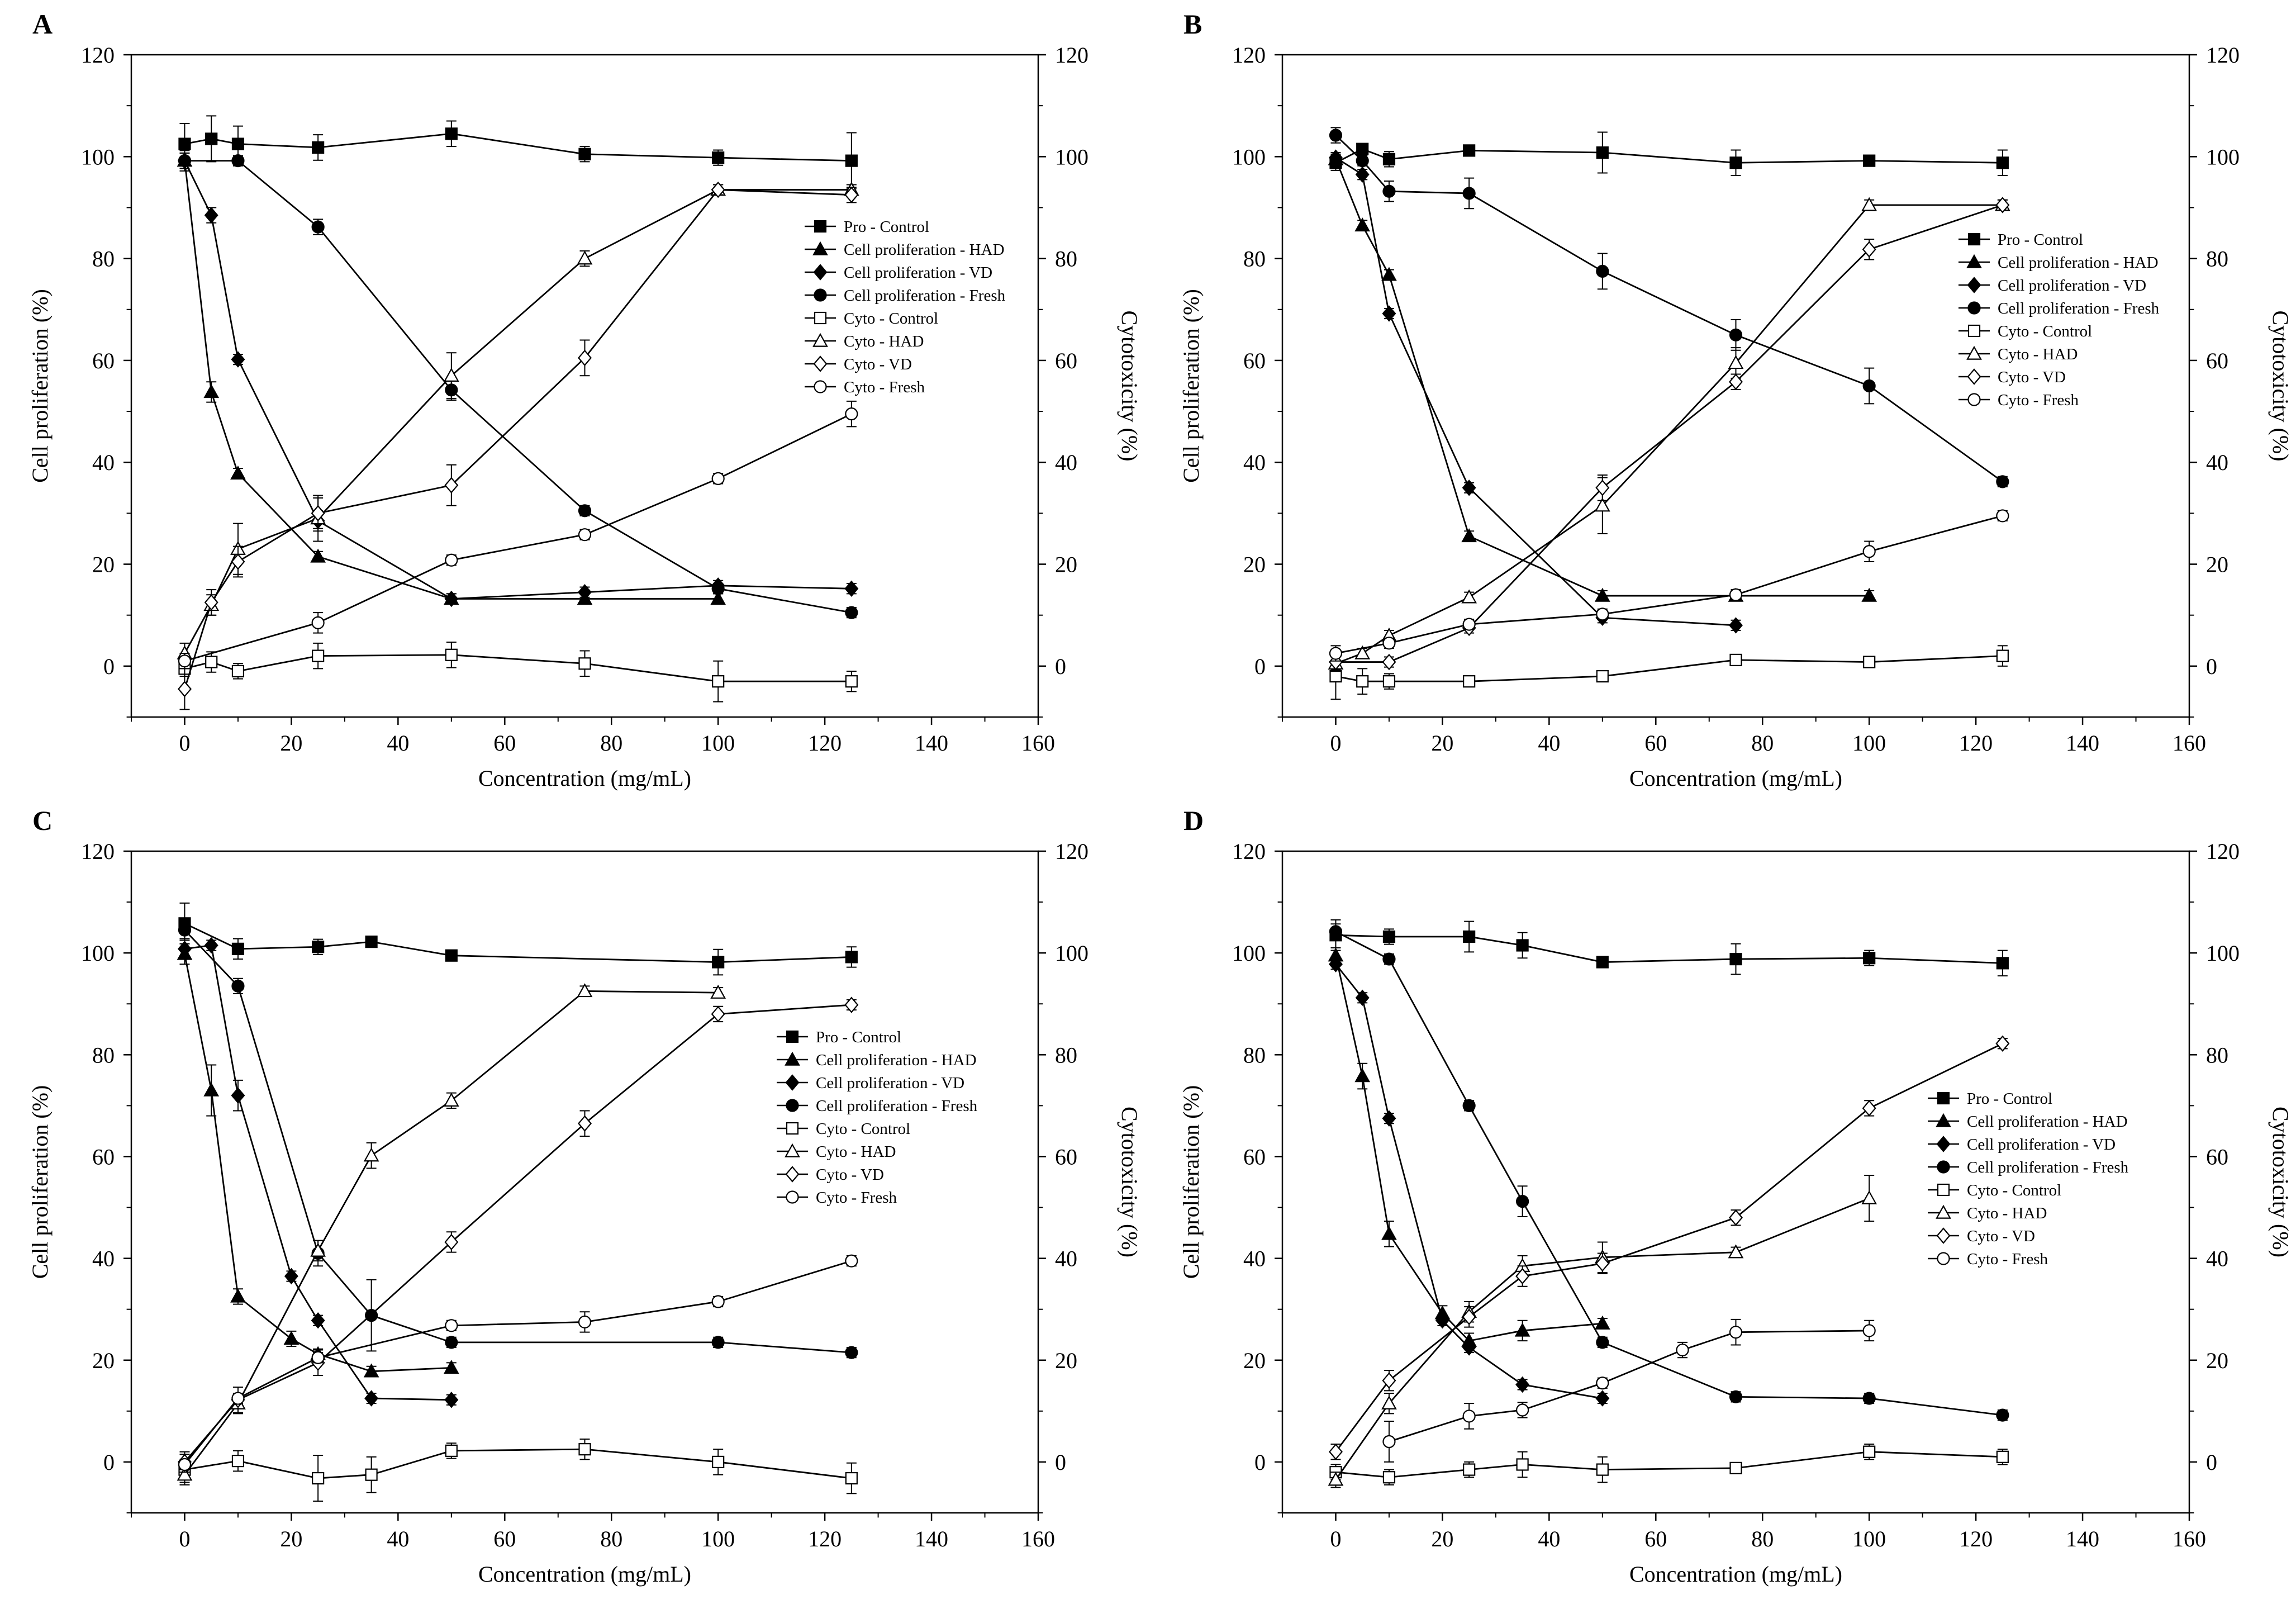 Image resolution: width=2296 pixels, height=1609 pixels. Describe the element at coordinates (2045, 331) in the screenshot. I see `legend-entry: Cyto - Control` at that location.